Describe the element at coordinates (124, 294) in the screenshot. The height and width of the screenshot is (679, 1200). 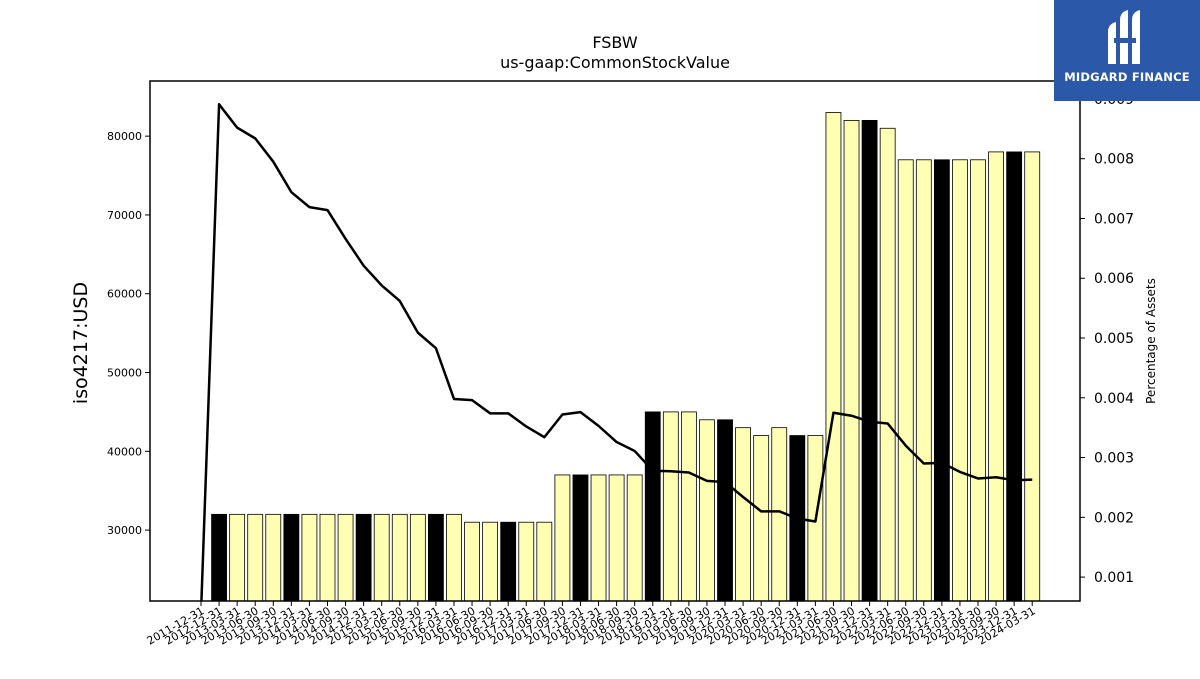
I see `y-tick-label: 60000` at that location.